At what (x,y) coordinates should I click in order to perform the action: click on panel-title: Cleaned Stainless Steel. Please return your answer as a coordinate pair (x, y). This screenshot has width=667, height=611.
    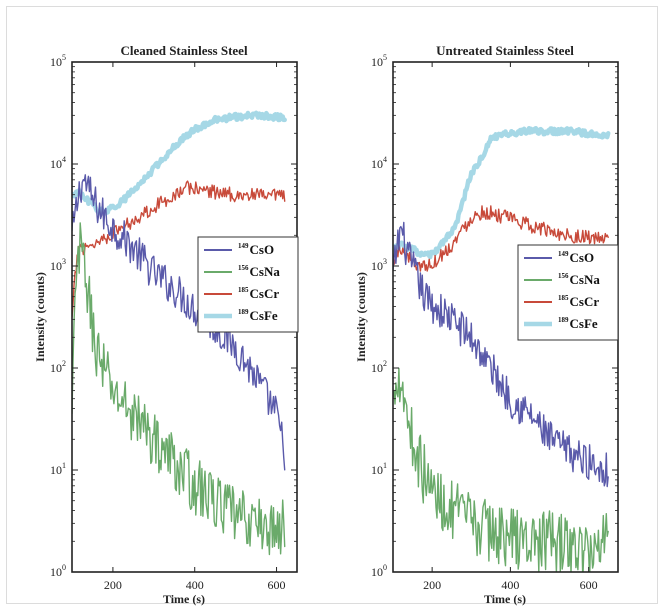
    Looking at the image, I should click on (184, 50).